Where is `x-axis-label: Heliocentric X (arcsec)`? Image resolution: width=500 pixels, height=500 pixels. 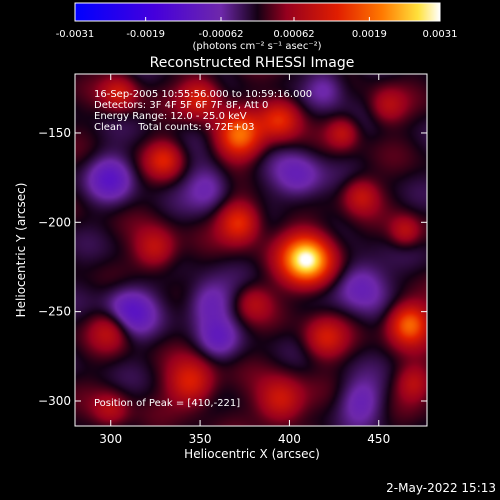 x-axis-label: Heliocentric X (arcsec) is located at coordinates (252, 454).